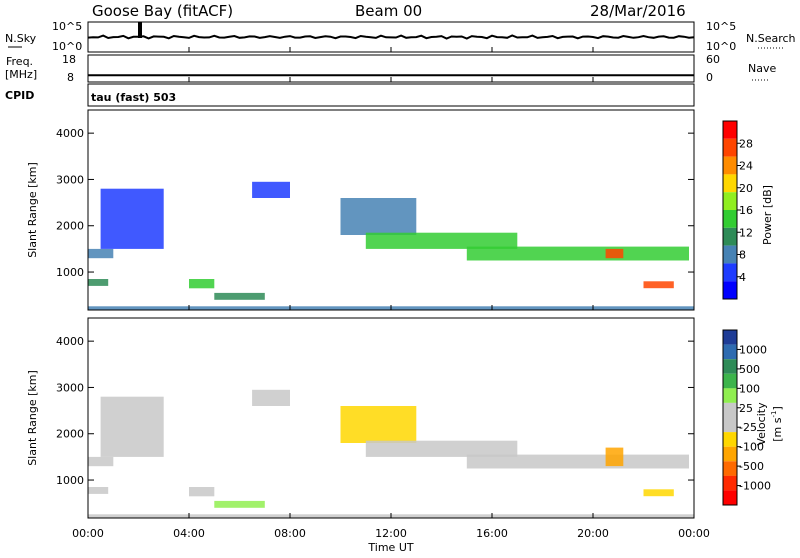  Describe the element at coordinates (21, 74) in the screenshot. I see `freq-left-unit: [MHz]` at that location.